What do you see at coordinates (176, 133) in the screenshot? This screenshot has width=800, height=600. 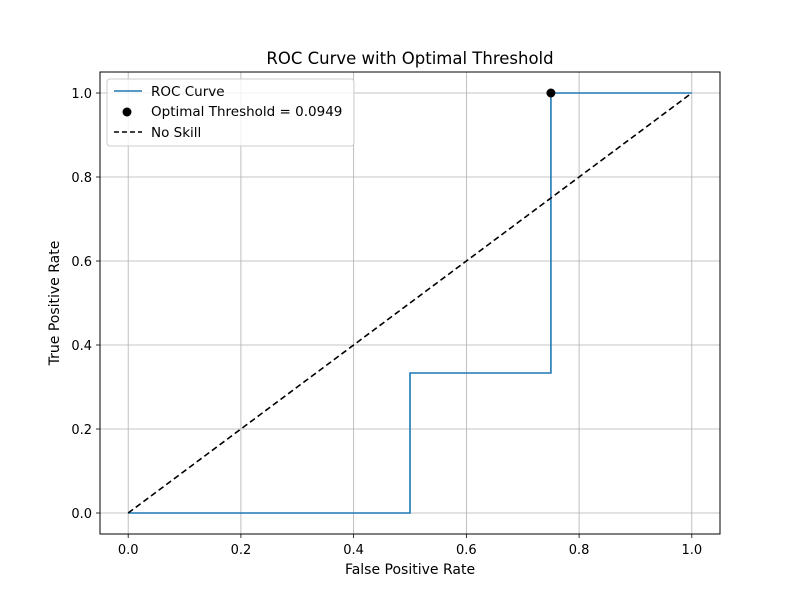 I see `legend-noskill-label: No Skill` at bounding box center [176, 133].